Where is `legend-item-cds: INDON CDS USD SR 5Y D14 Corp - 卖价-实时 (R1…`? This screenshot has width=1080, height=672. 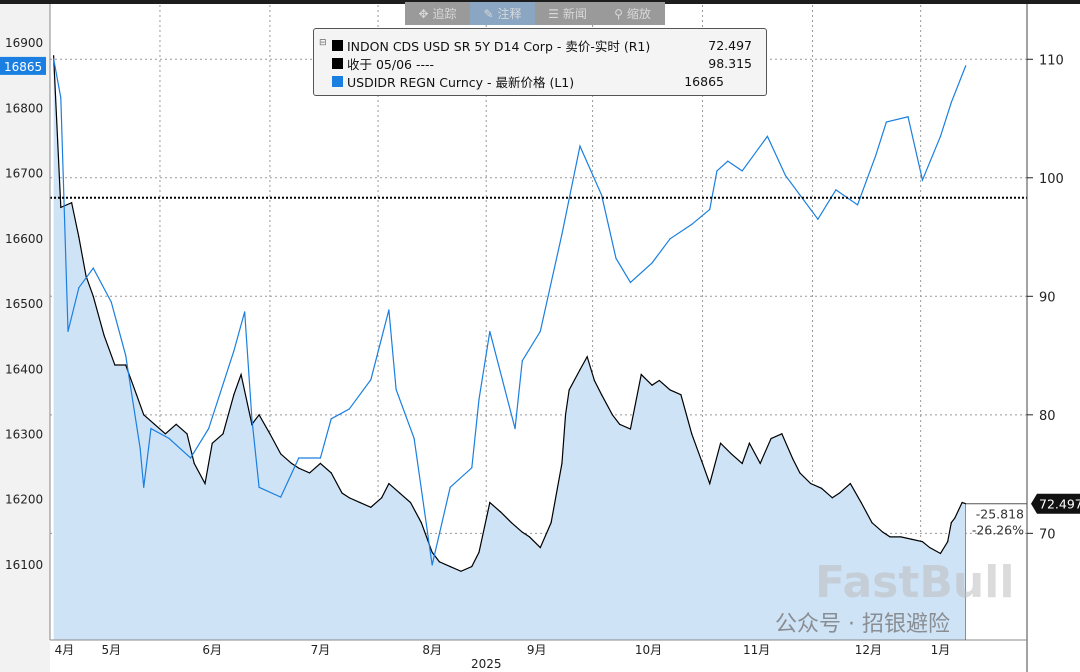 legend-item-cds: INDON CDS USD SR 5Y D14 Corp - 卖价-实时 (R1… is located at coordinates (545, 45).